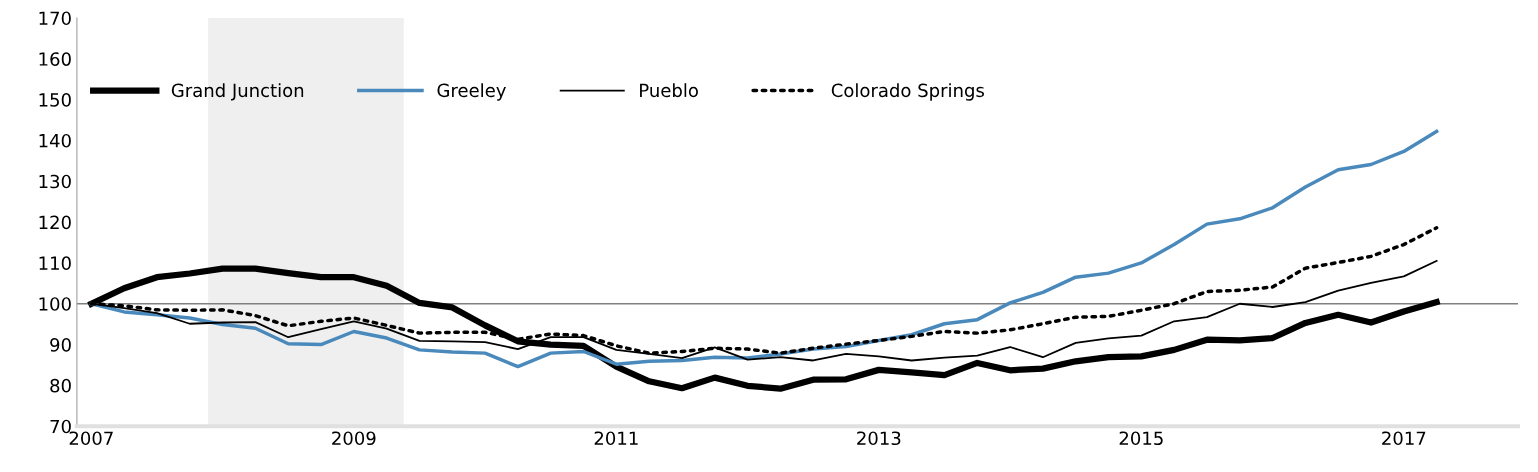 Image resolution: width=1538 pixels, height=472 pixels. What do you see at coordinates (907, 92) in the screenshot?
I see `legend-label: Colorado Springs` at bounding box center [907, 92].